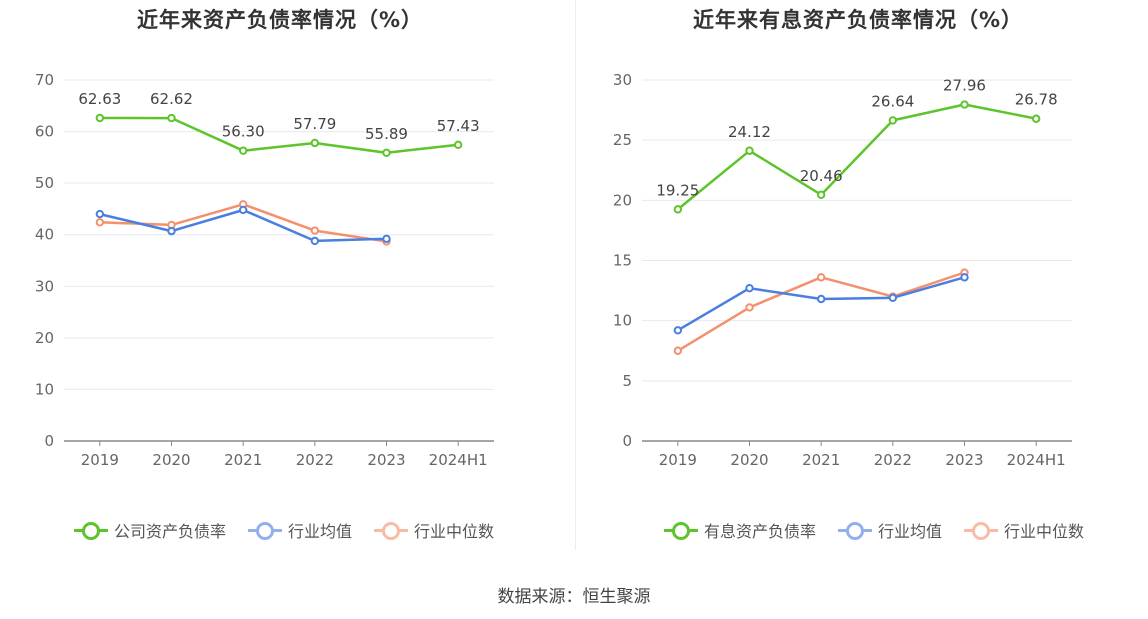 The width and height of the screenshot is (1148, 619). Describe the element at coordinates (575, 275) in the screenshot. I see `chart-divider` at that location.